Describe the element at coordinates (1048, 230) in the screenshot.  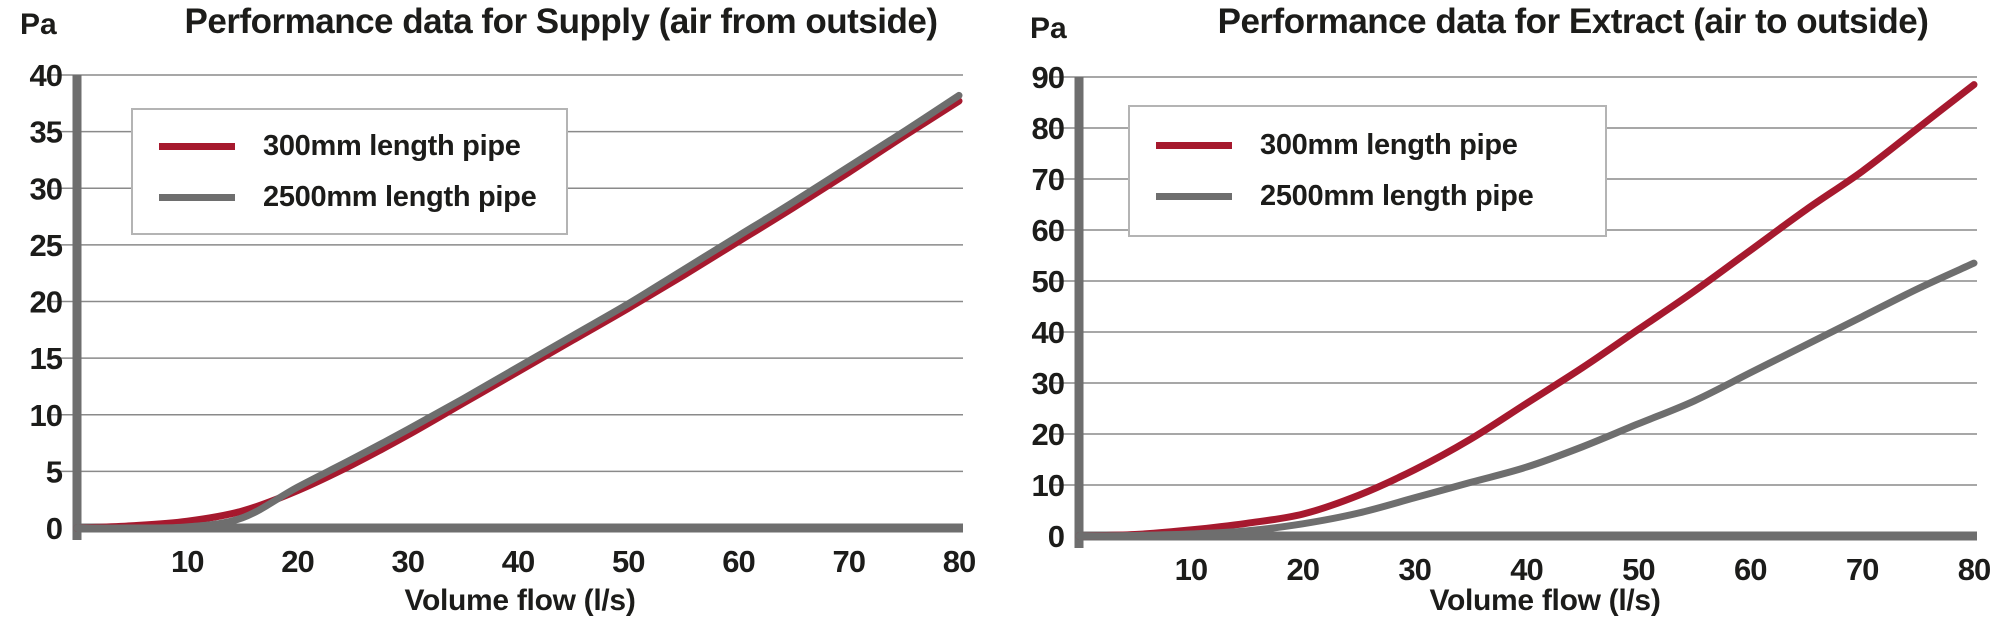
I see `y-tick-label-60: 60` at that location.